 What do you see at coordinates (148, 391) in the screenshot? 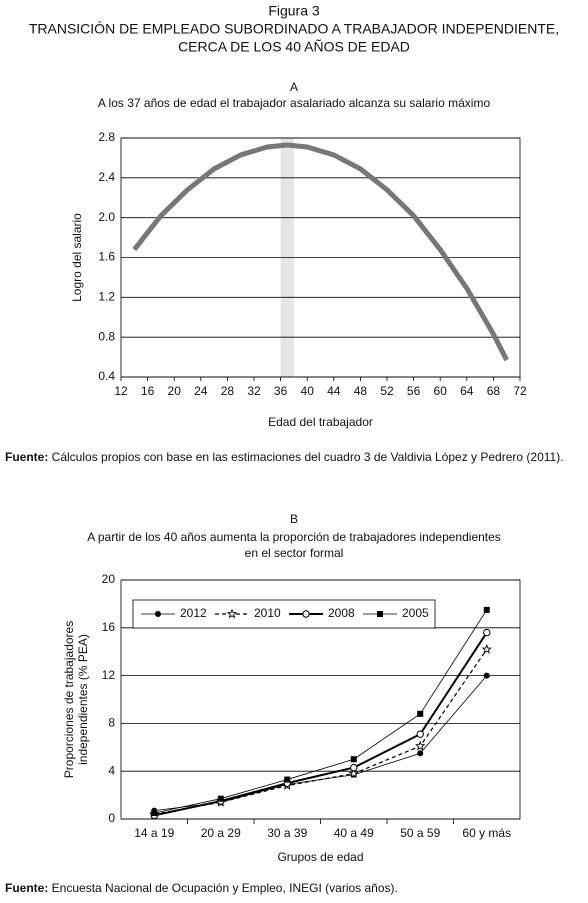
I see `x-tick-label: 16` at bounding box center [148, 391].